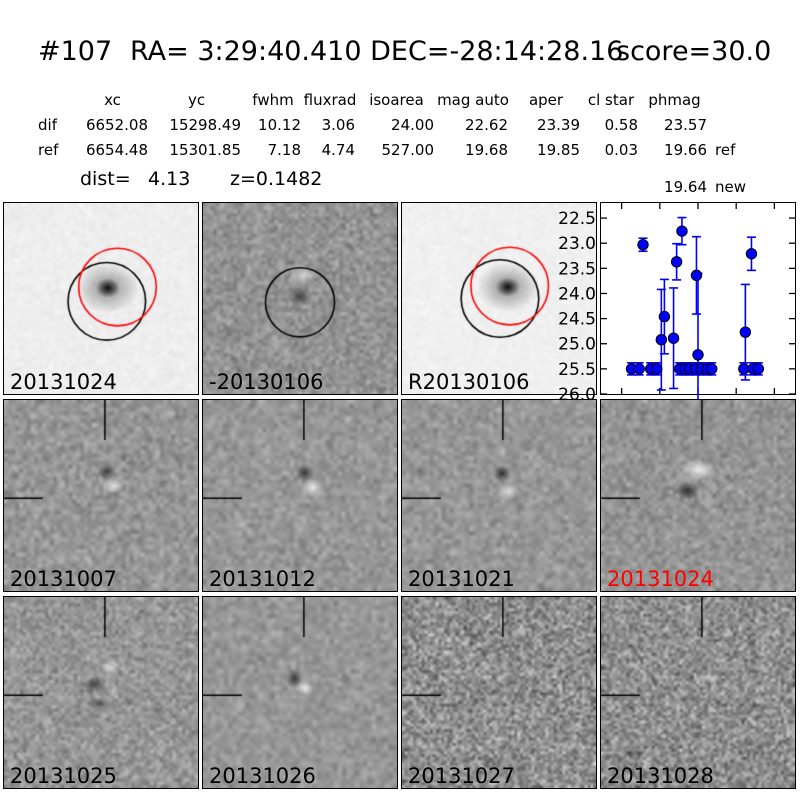  What do you see at coordinates (621, 125) in the screenshot?
I see `table-cell: 0.58` at bounding box center [621, 125].